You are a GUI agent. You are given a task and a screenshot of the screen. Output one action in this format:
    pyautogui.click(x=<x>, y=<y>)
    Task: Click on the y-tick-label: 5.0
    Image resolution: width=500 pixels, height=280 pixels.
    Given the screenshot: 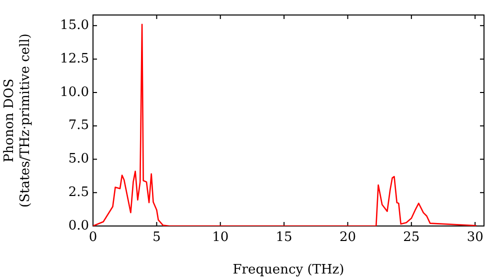 What is the action you would take?
    pyautogui.click(x=78, y=159)
    